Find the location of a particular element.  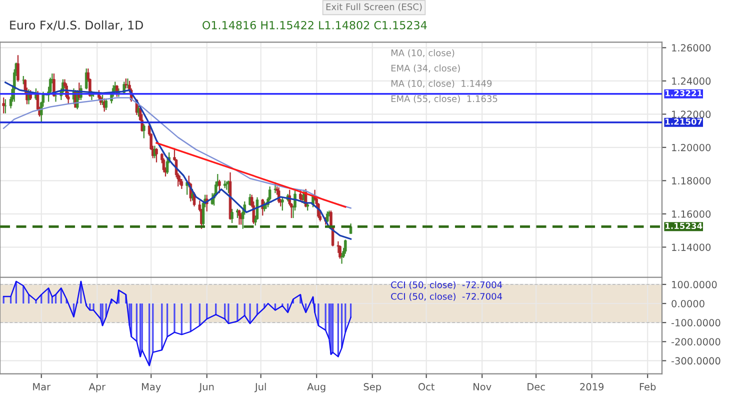

x-tick-label: Sep is located at coordinates (372, 387).